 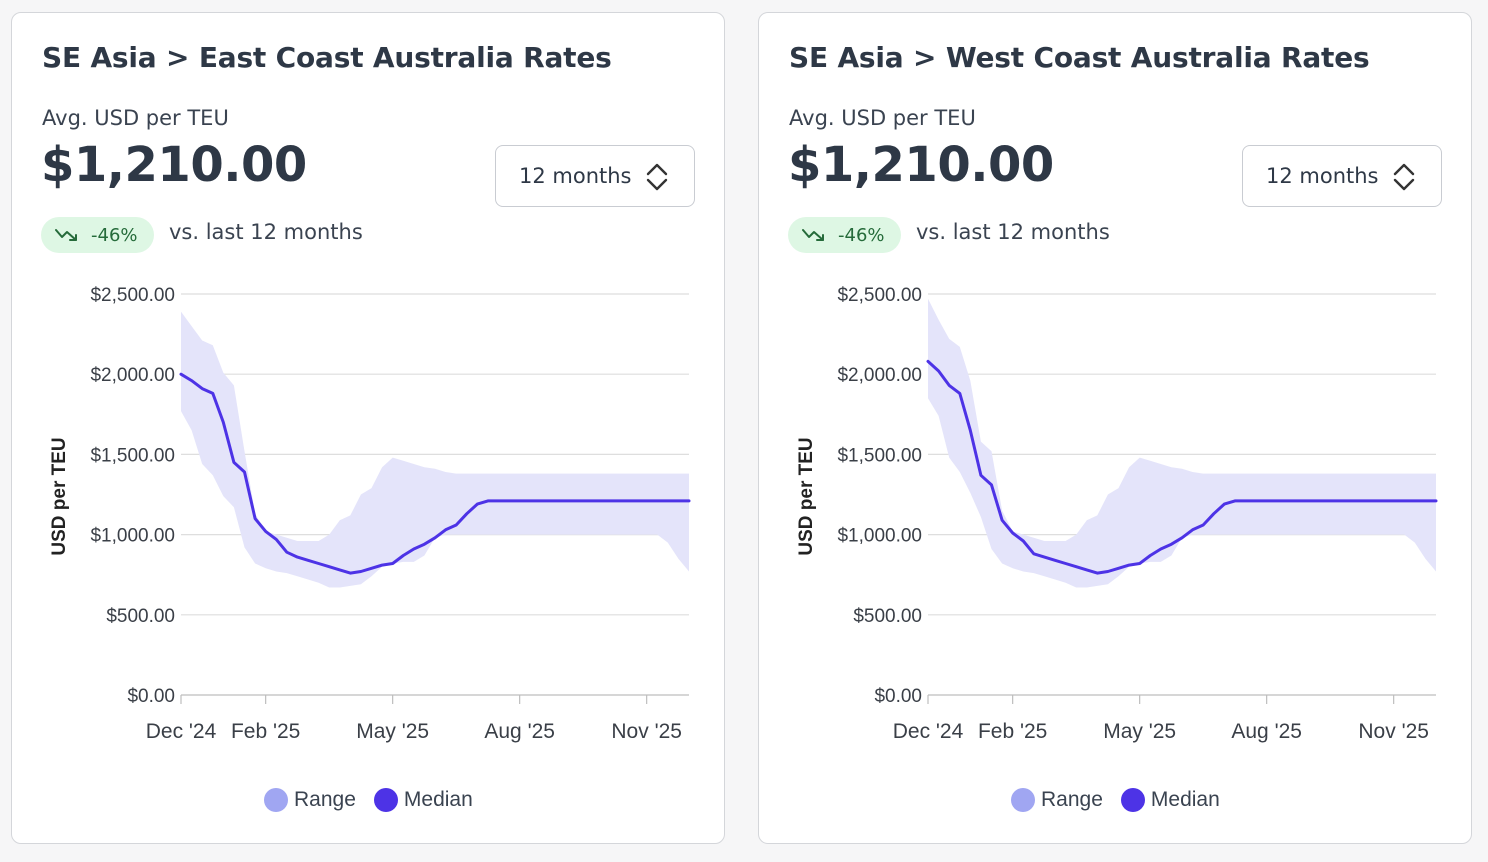 I want to click on card-title: SE Asia > East Coast Australia Rates, so click(x=327, y=57).